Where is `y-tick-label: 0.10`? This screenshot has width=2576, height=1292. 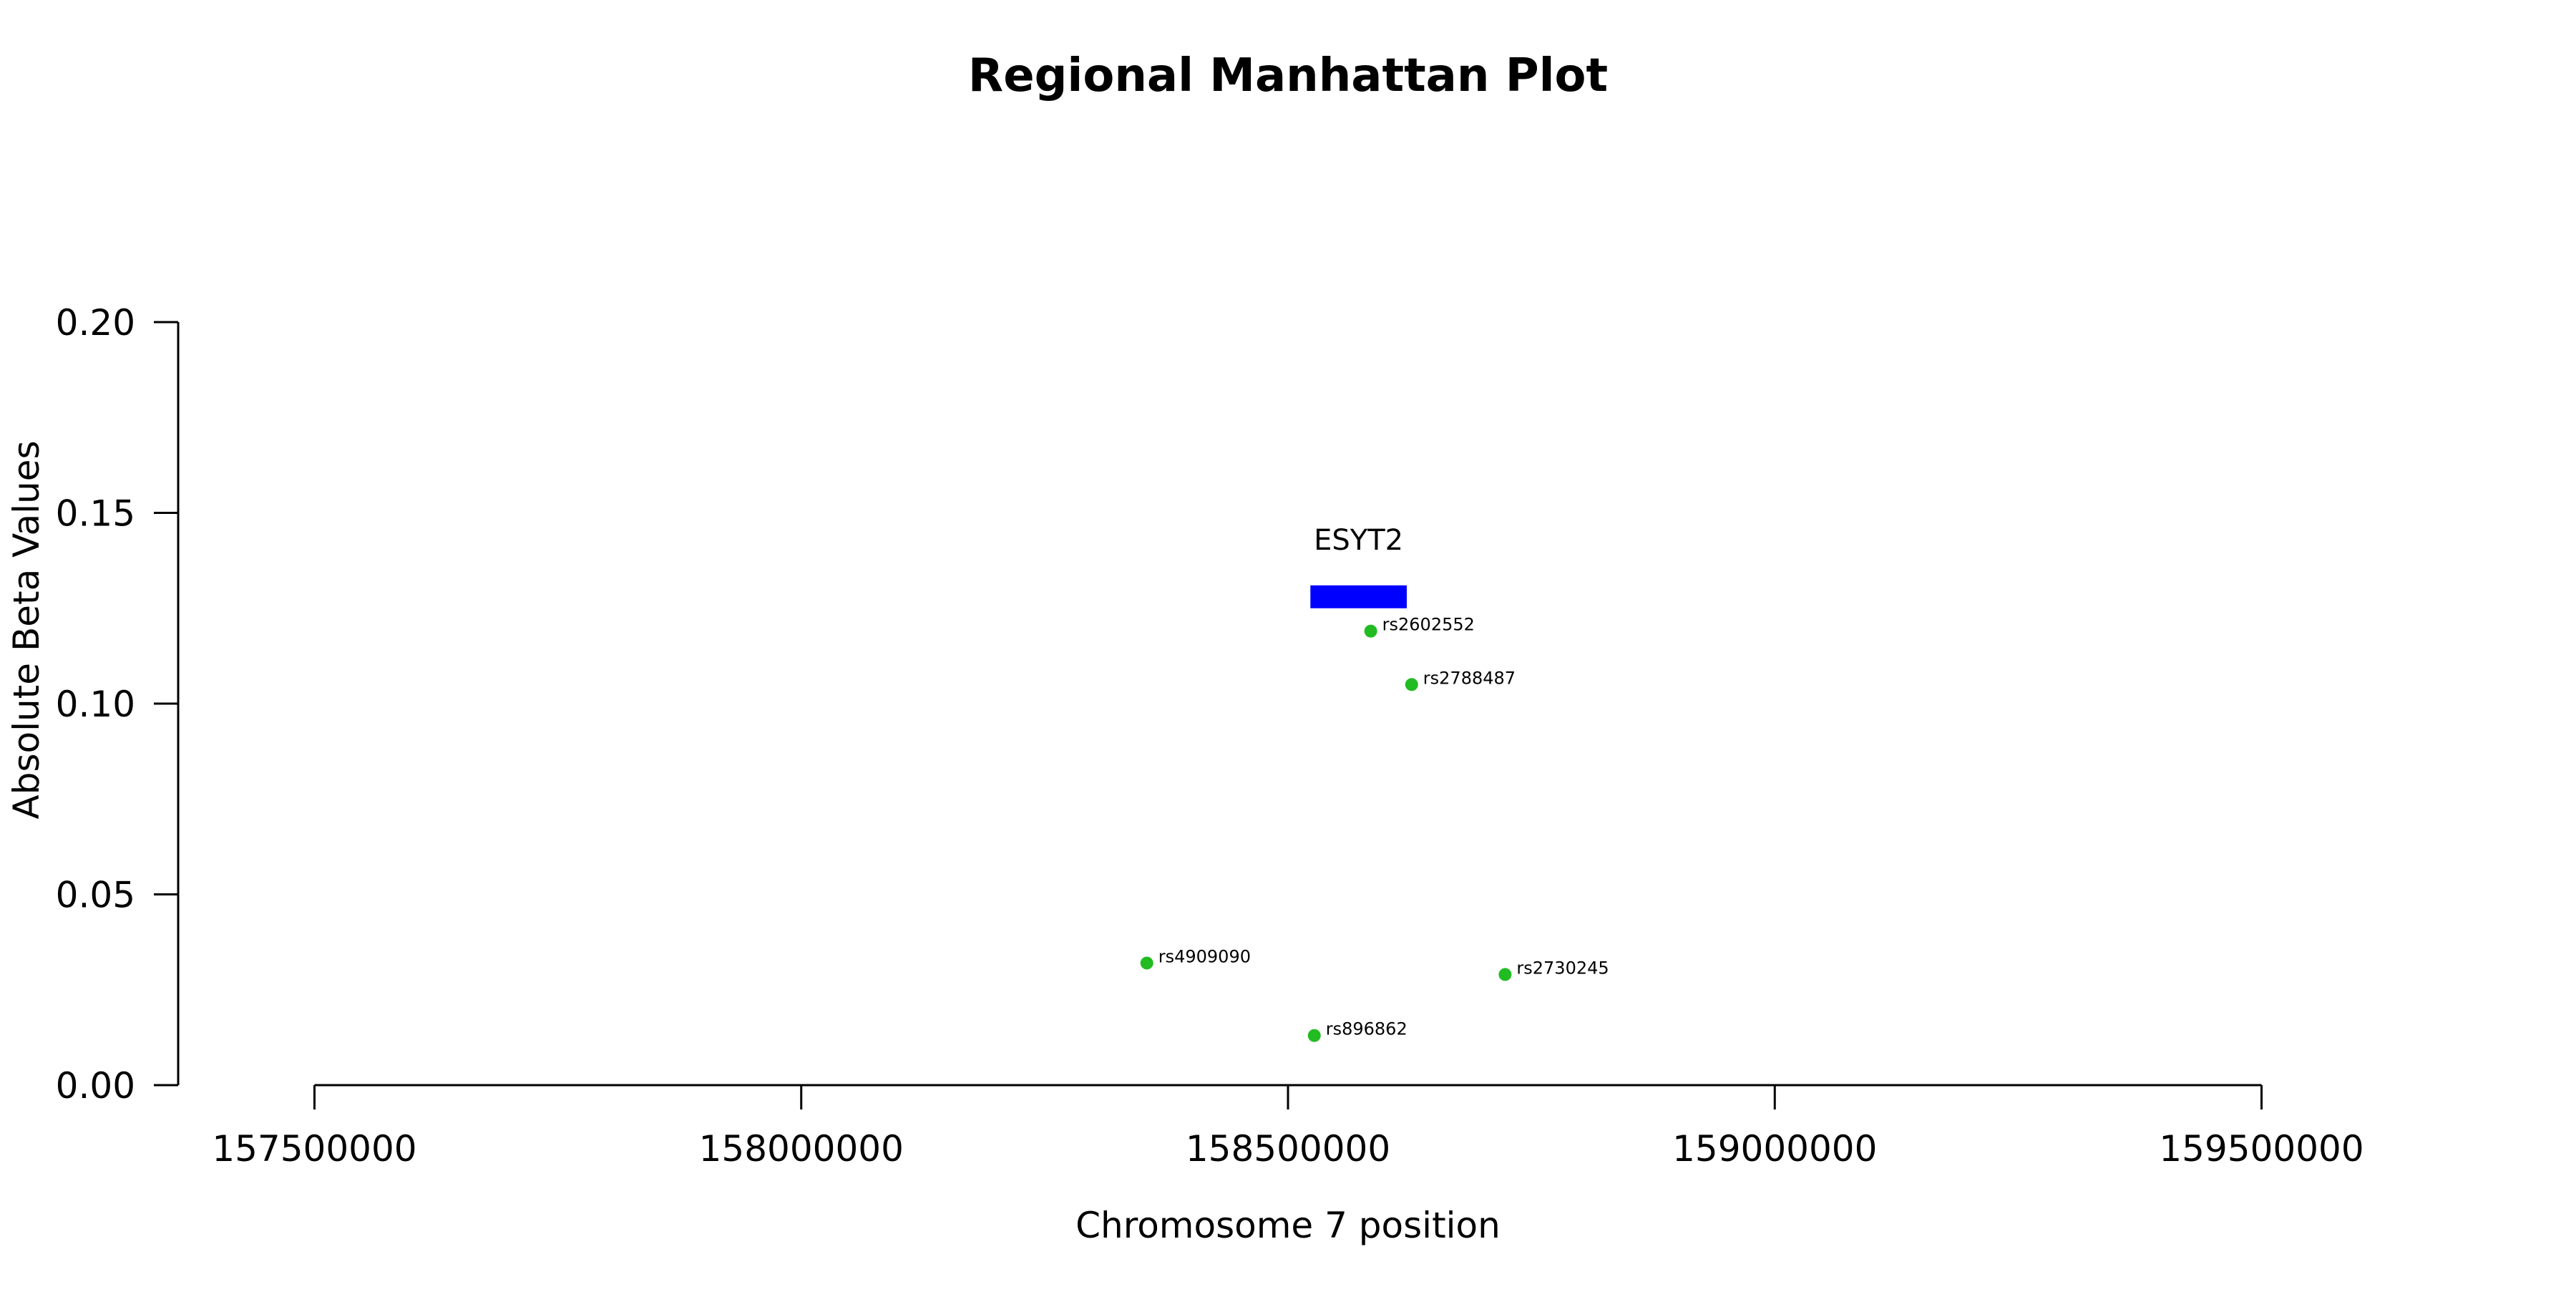 y-tick-label: 0.10 is located at coordinates (95, 704).